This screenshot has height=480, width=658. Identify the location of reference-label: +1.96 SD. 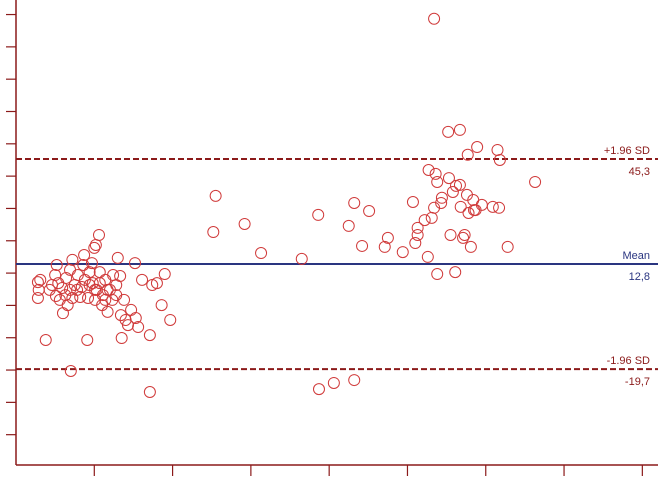
(627, 151).